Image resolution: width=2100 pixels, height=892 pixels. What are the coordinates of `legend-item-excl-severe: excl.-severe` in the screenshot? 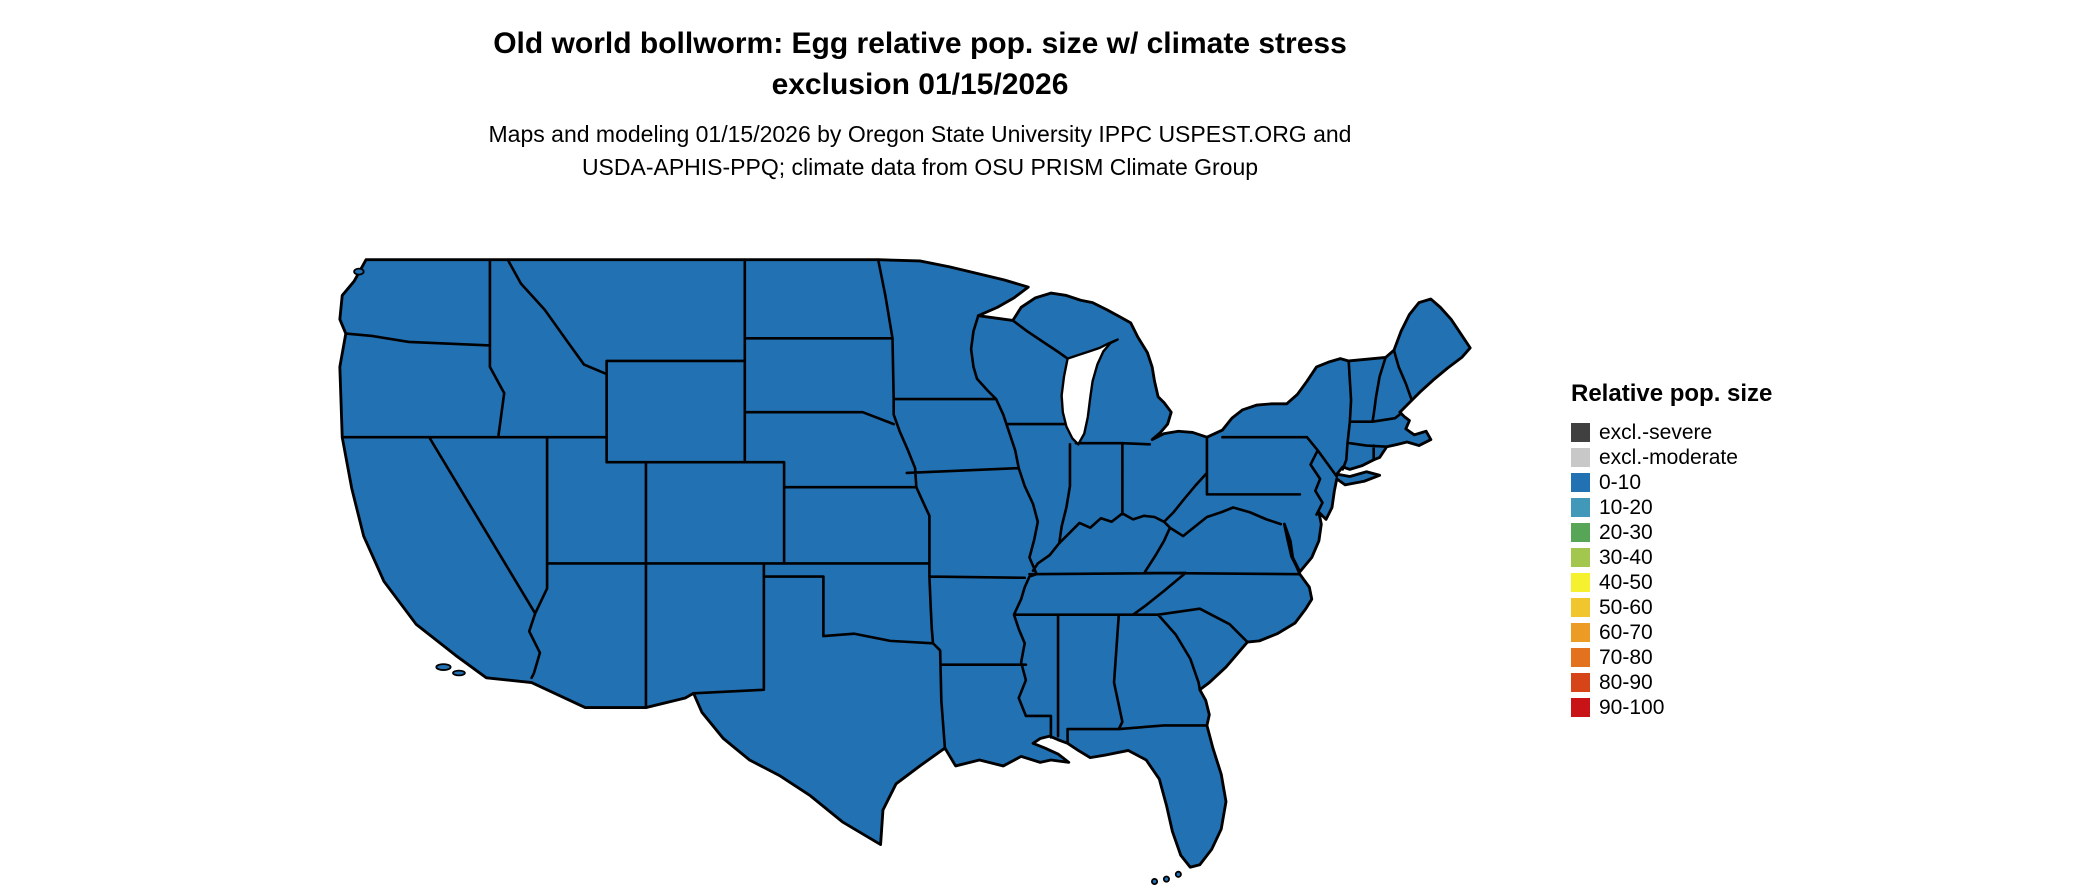 It's located at (1701, 432).